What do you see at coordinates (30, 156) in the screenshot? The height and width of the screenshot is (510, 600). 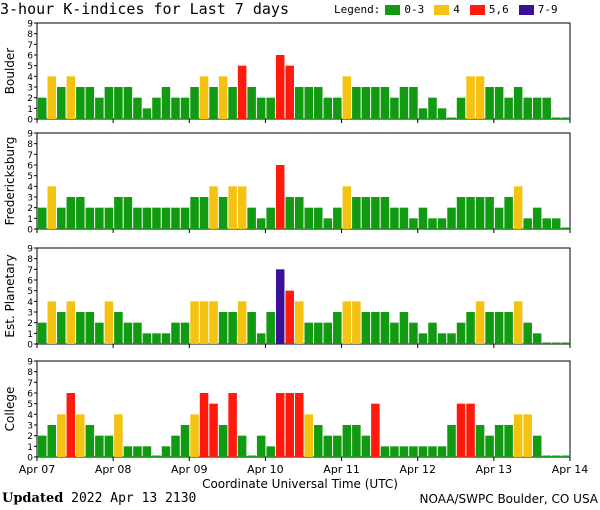 I see `y-tick-label-fredericksburg: 7` at bounding box center [30, 156].